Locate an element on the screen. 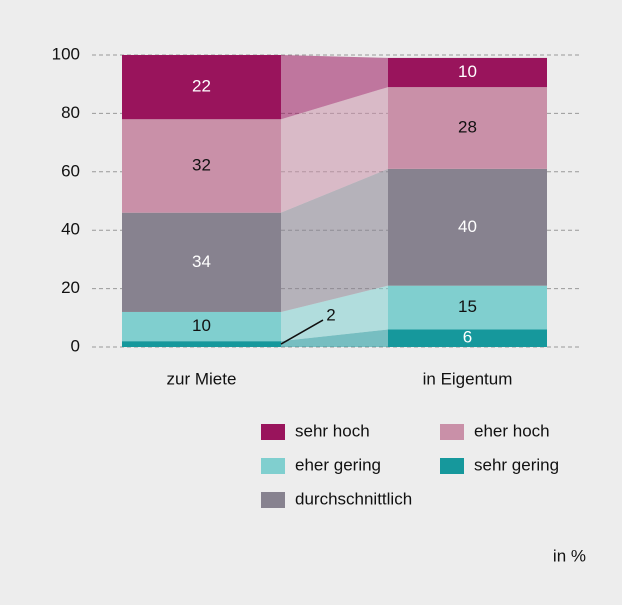 The image size is (622, 605). data-label: 2 is located at coordinates (330, 315).